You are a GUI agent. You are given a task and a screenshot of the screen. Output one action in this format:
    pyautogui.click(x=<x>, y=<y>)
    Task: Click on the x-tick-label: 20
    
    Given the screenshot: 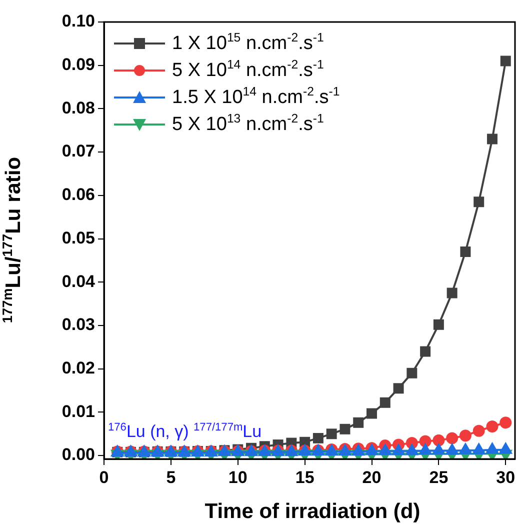 What is the action you would take?
    pyautogui.click(x=372, y=477)
    